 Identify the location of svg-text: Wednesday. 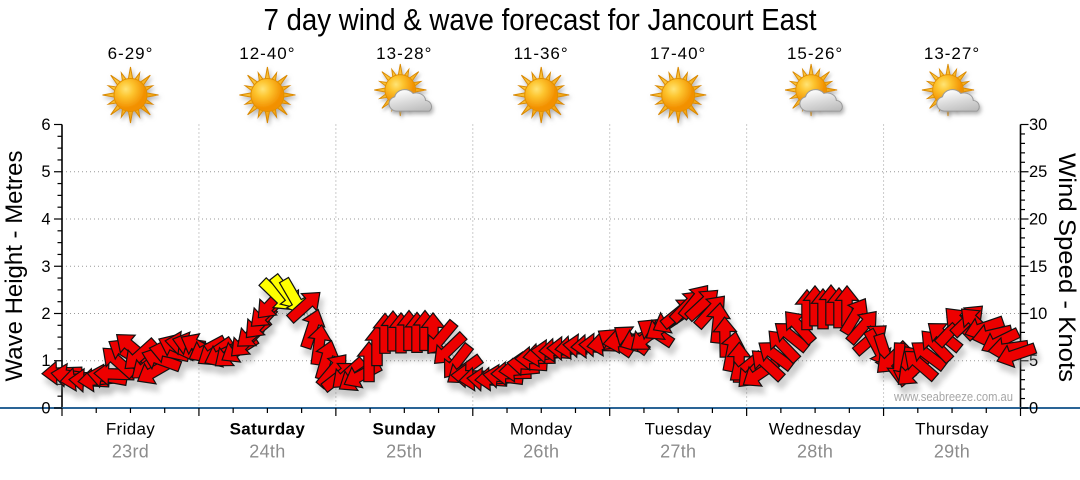
(815, 429).